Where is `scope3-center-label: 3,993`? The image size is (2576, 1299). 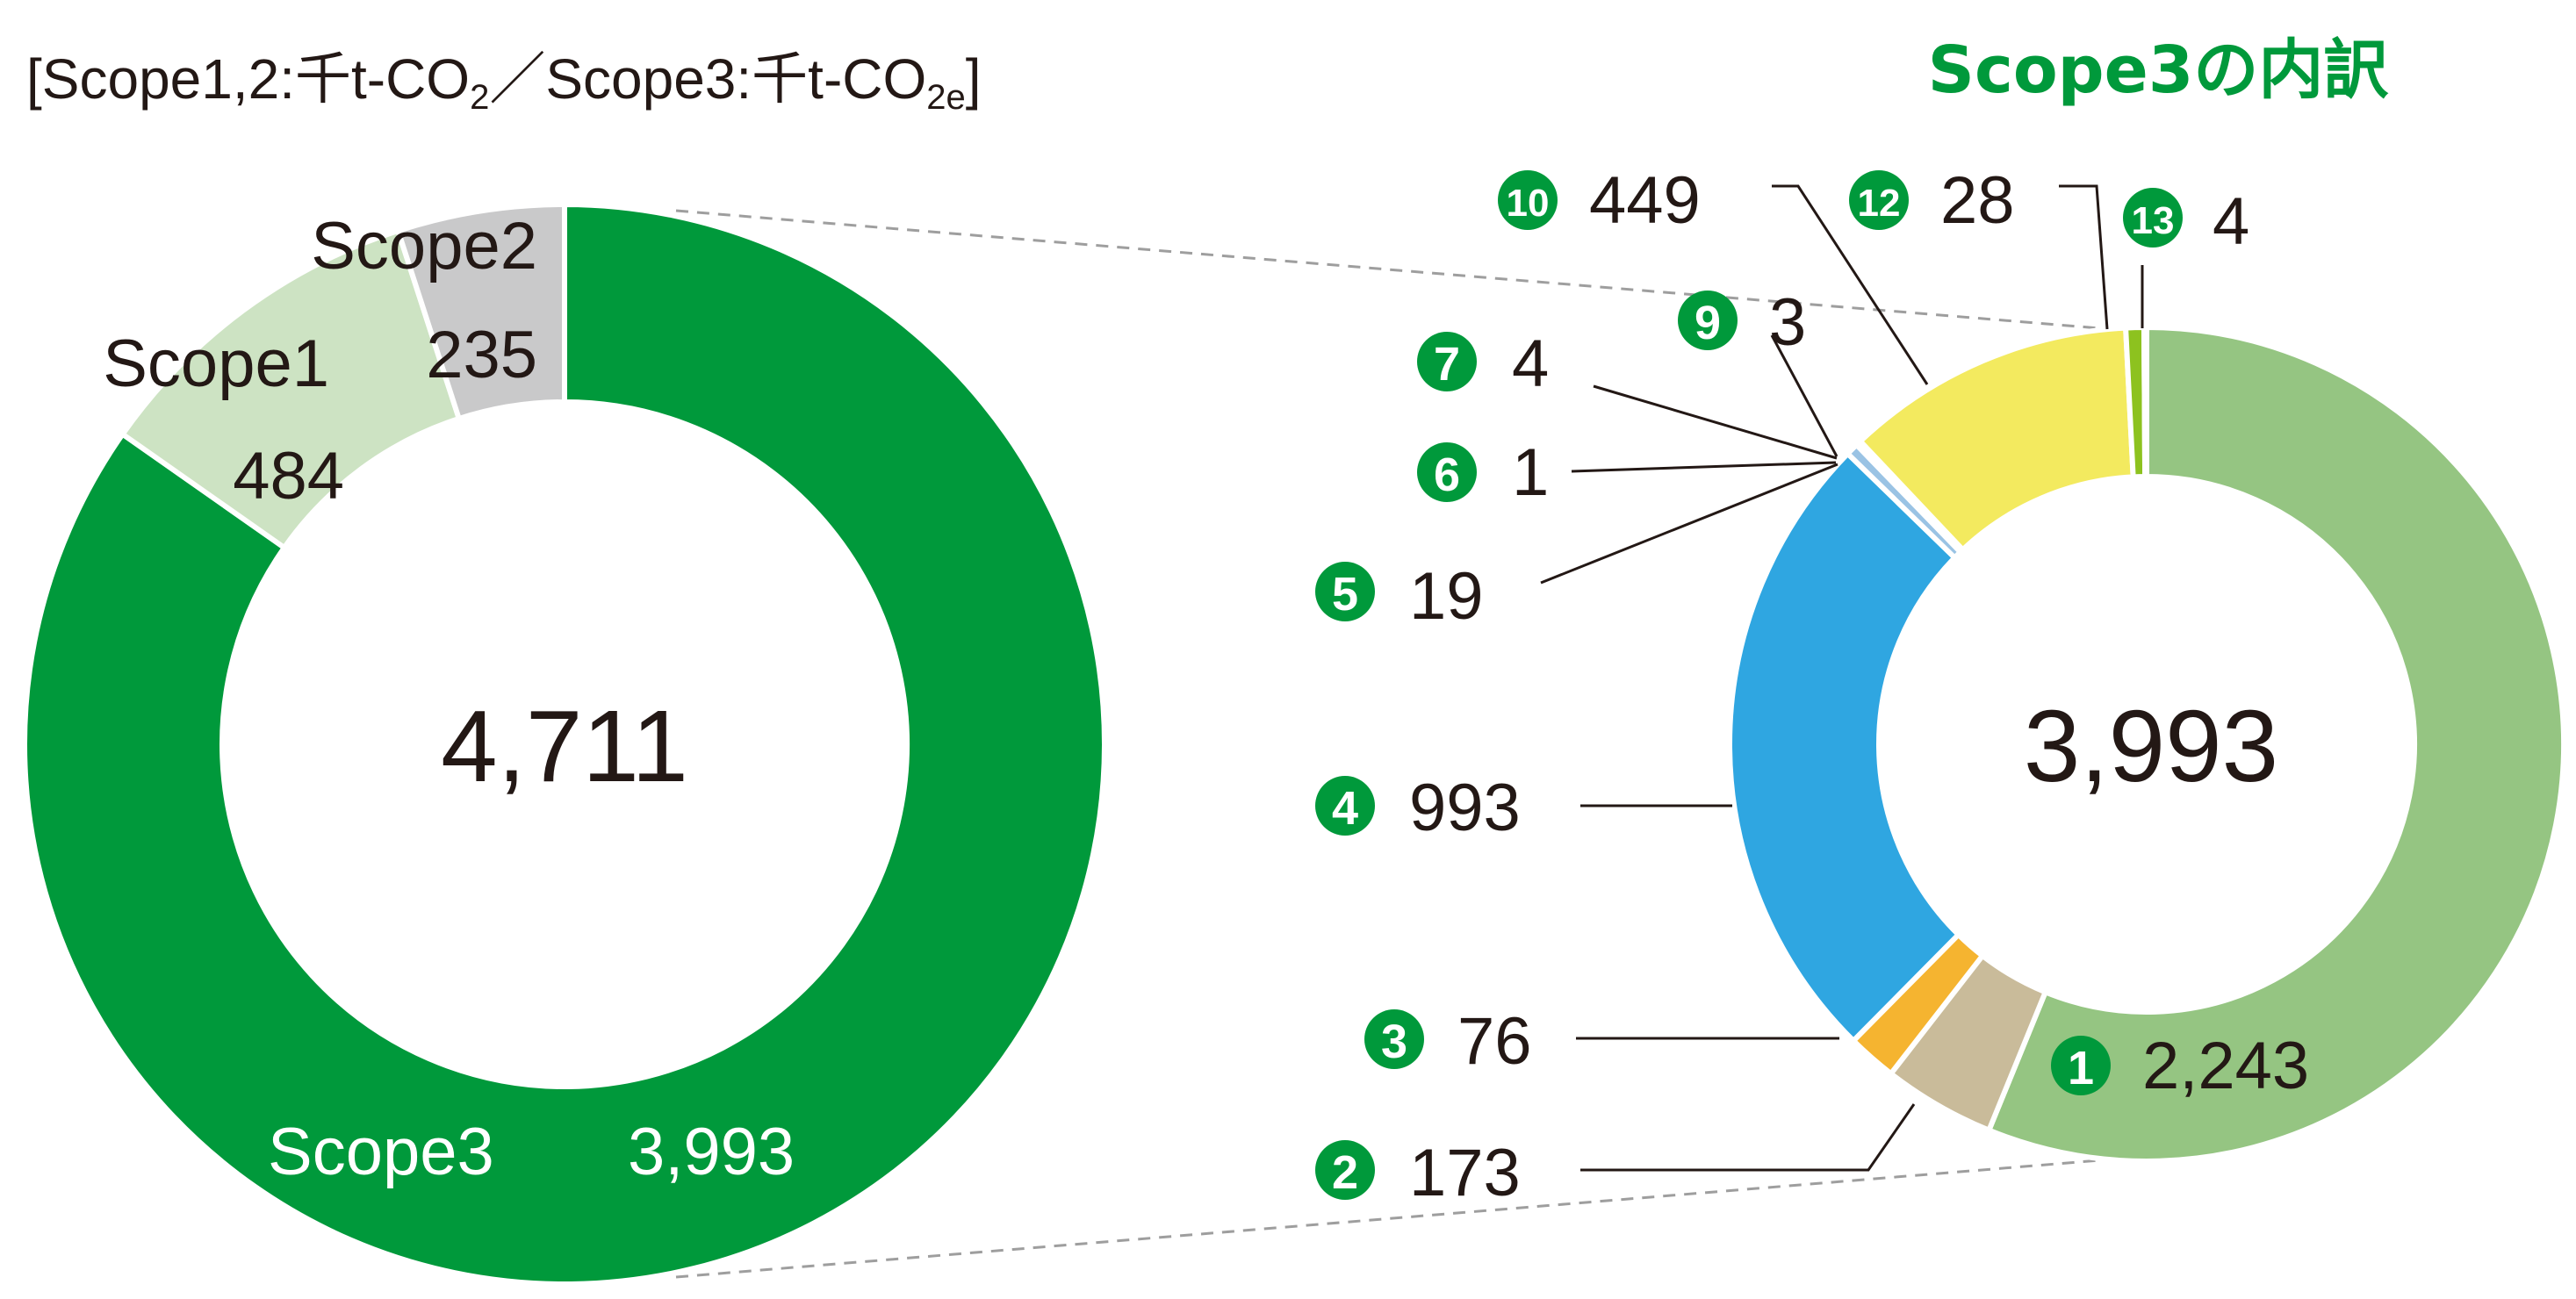
scope3-center-label: 3,993 is located at coordinates (2151, 746).